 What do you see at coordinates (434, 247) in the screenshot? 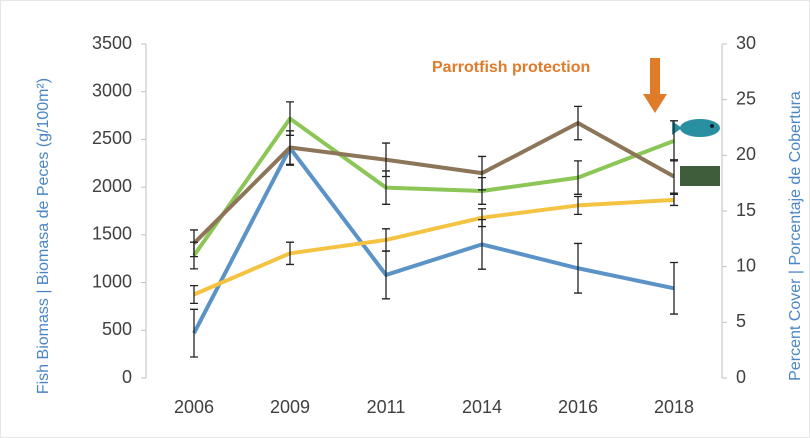
I see `series-line` at bounding box center [434, 247].